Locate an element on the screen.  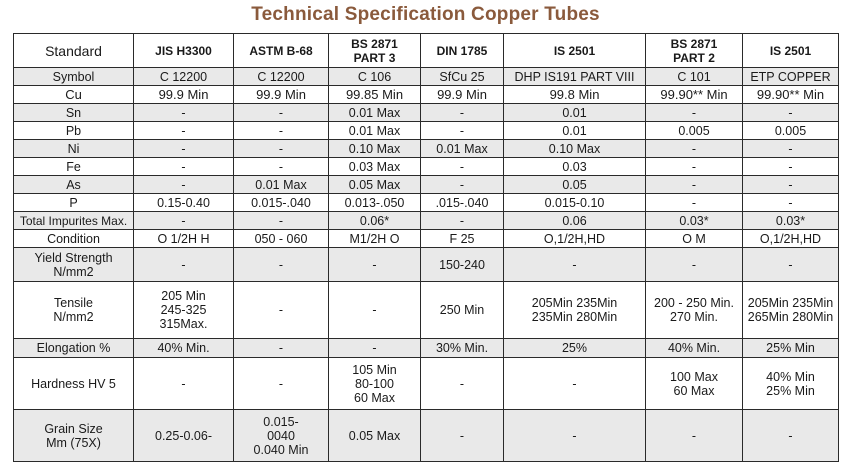
row-label: Elongation % is located at coordinates (73, 348).